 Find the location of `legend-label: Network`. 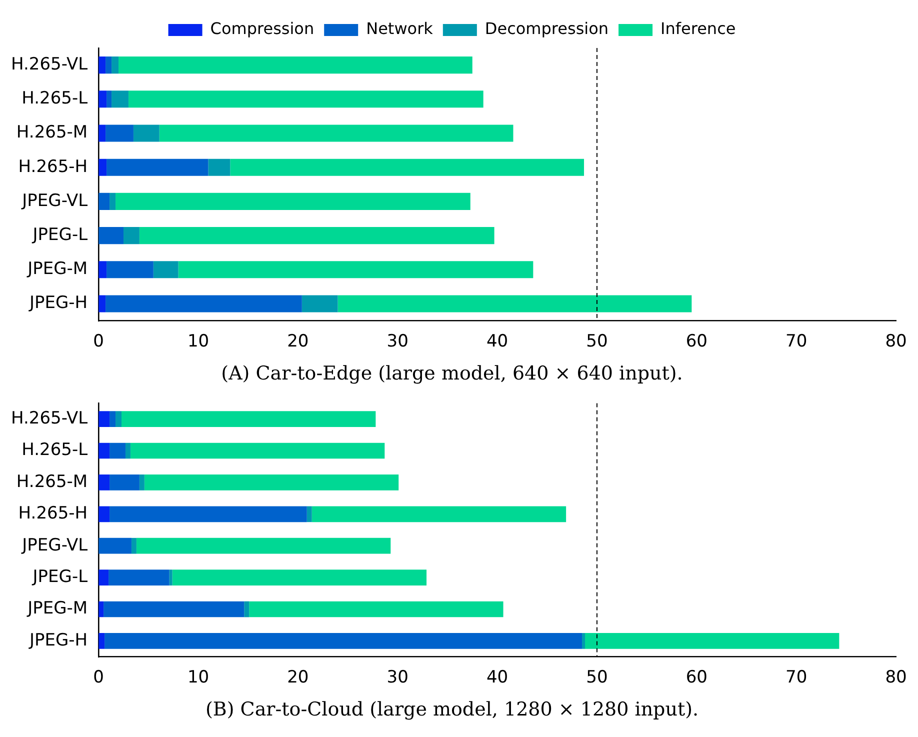

legend-label: Network is located at coordinates (400, 28).